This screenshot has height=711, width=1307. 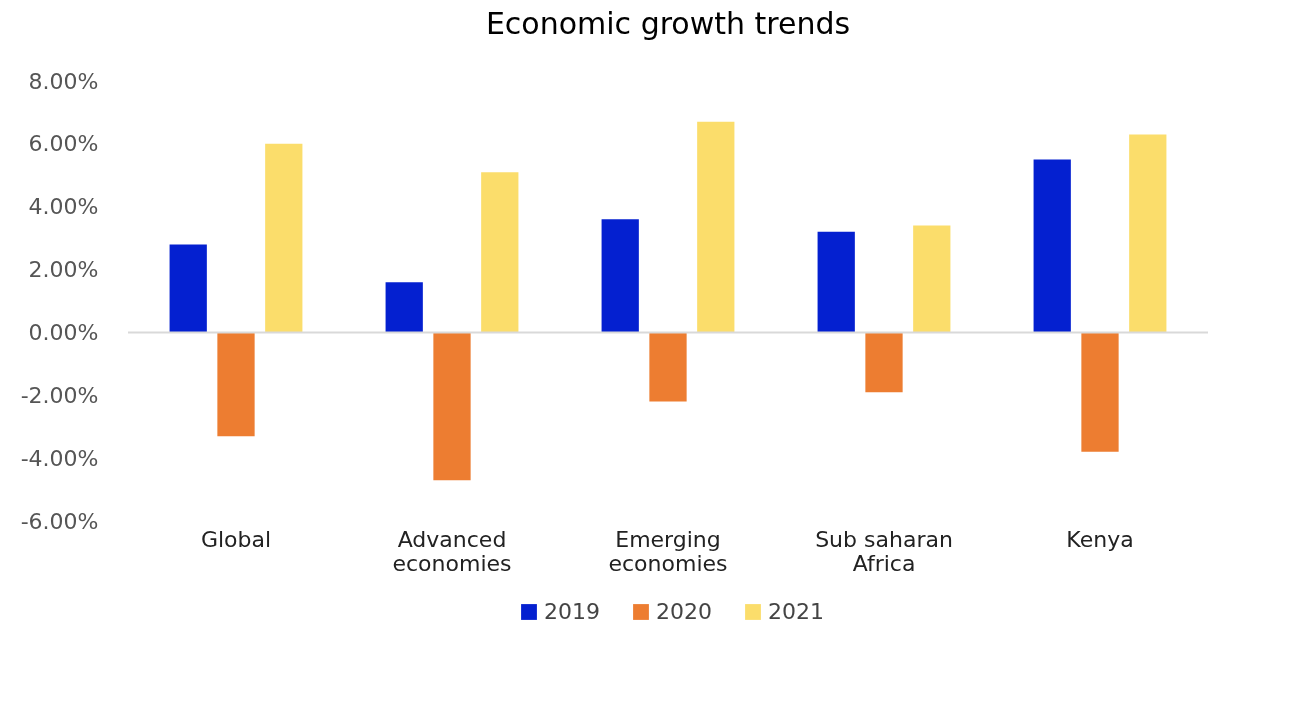 I want to click on x-tick-label: Kenya, so click(x=1100, y=539).